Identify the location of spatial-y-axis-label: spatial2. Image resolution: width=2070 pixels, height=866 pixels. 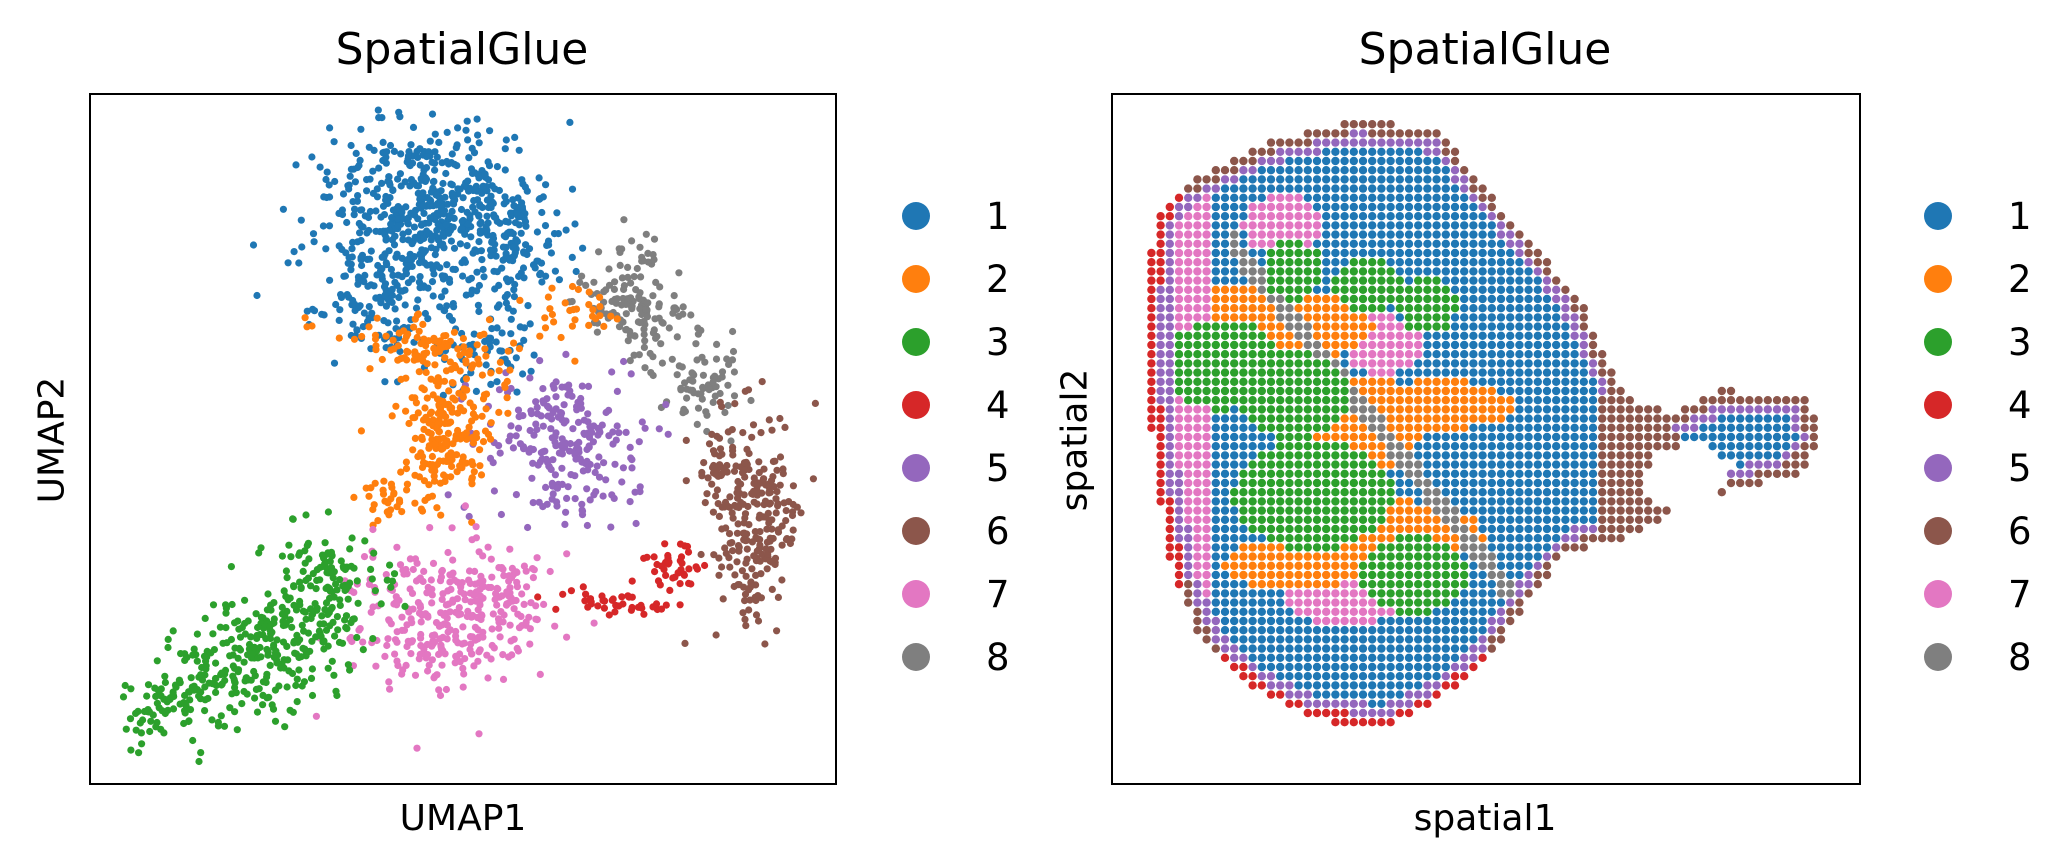
(1075, 440).